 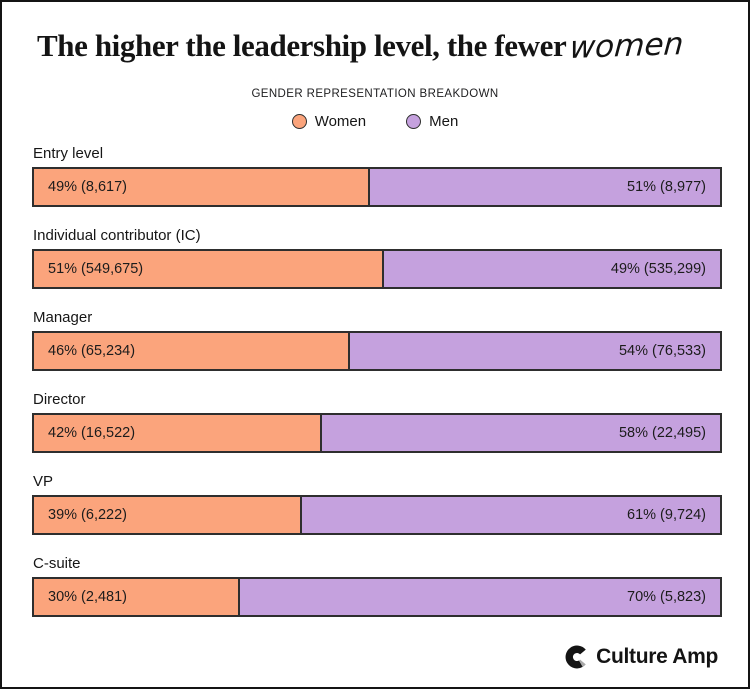 I want to click on stacked-bar: 51% (549,675) 49% (535,299), so click(x=377, y=269).